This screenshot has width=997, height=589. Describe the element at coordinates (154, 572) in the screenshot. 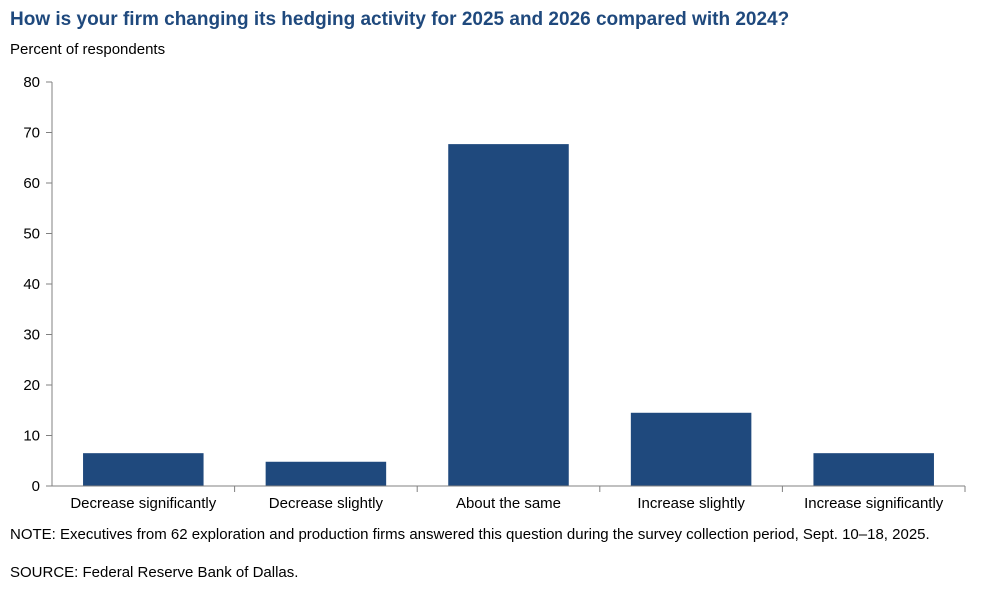

I see `footnote-source: SOURCE: Federal Reserve Bank of Dallas.` at that location.